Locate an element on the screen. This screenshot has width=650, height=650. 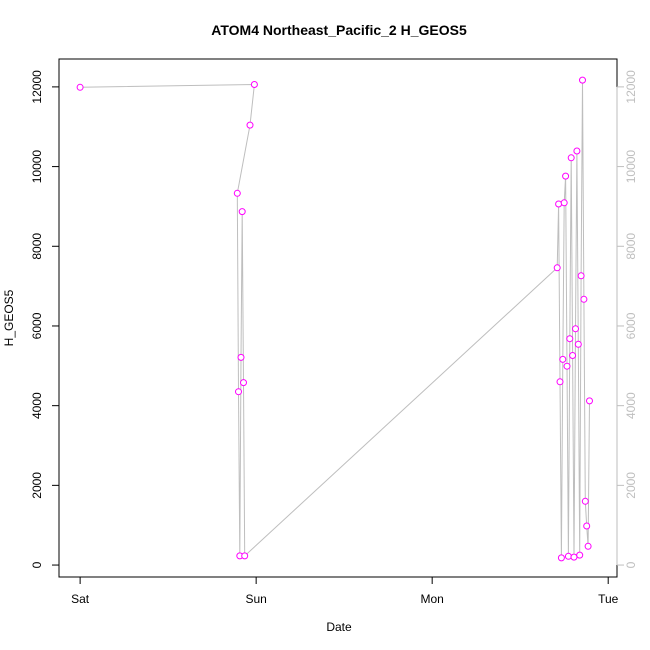
x-axis-label: Date is located at coordinates (339, 627).